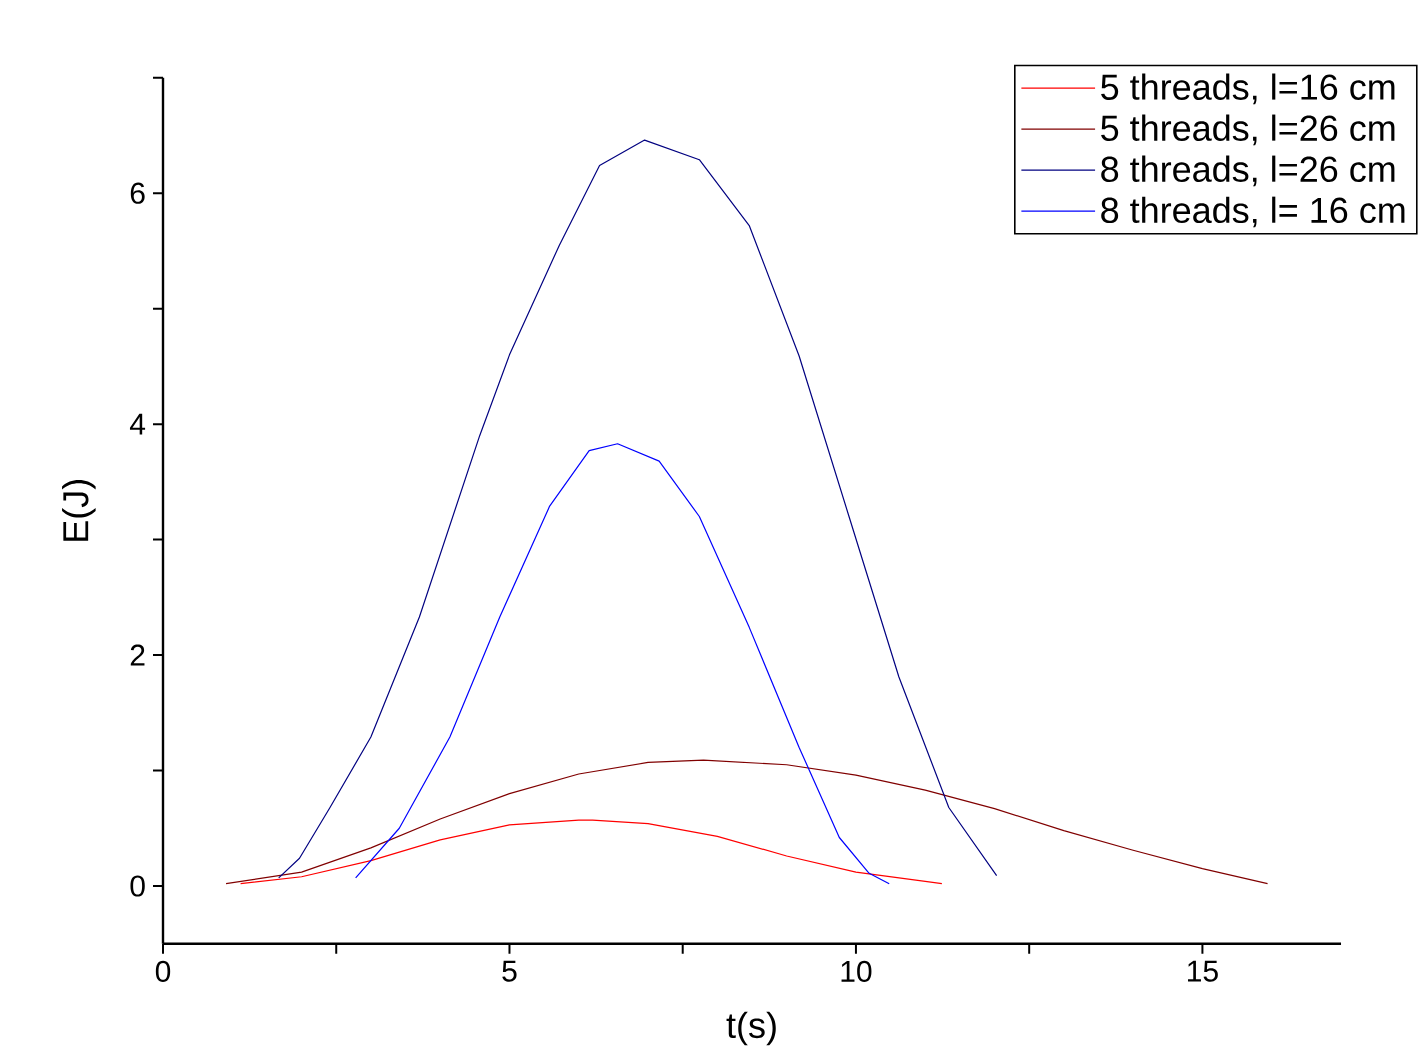 Image resolution: width=1420 pixels, height=1052 pixels. I want to click on y-tick-label: 0, so click(137, 886).